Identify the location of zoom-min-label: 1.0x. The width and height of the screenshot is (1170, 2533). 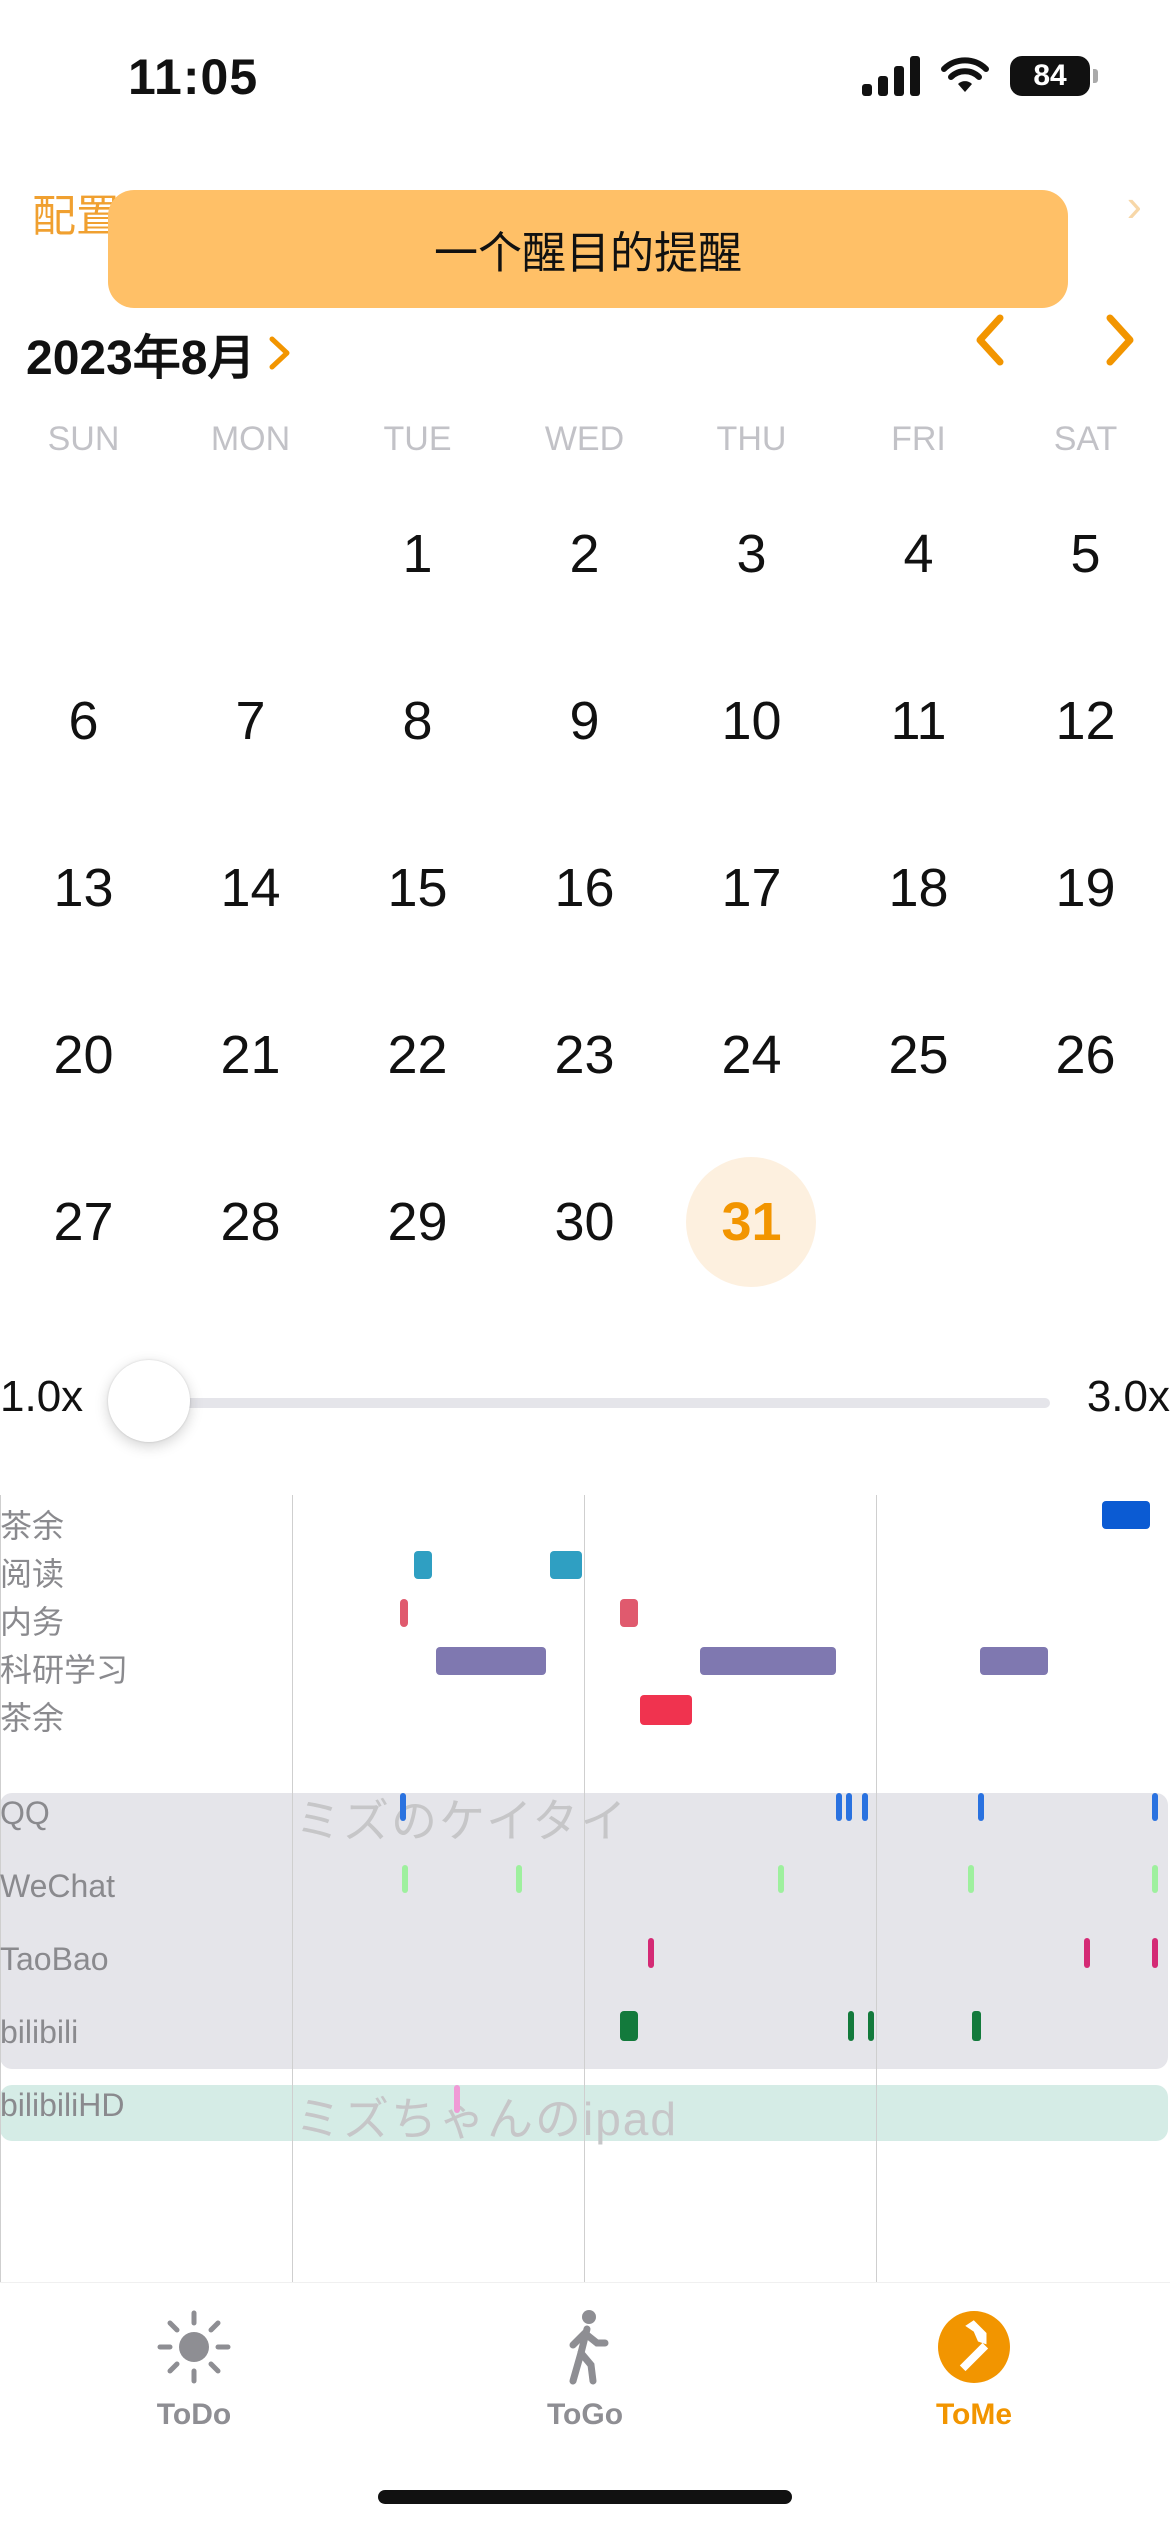
(42, 1396).